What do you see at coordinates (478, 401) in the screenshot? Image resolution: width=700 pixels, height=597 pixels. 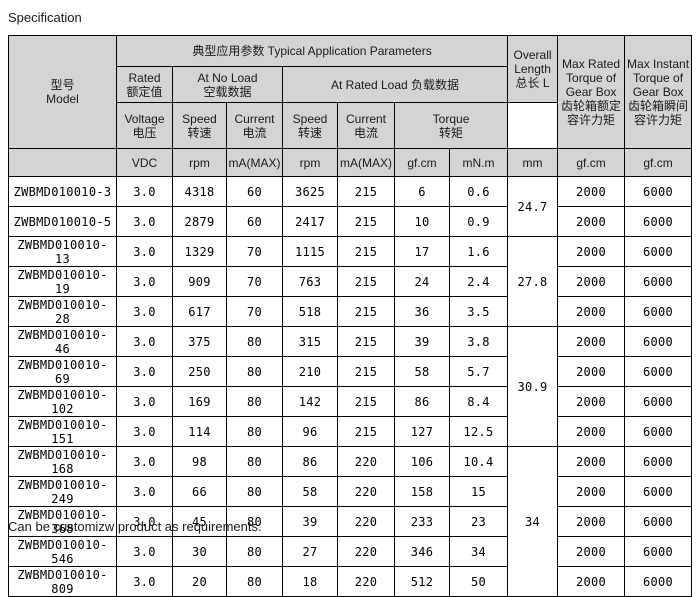 I see `cell-torque-mnm: 8.4` at bounding box center [478, 401].